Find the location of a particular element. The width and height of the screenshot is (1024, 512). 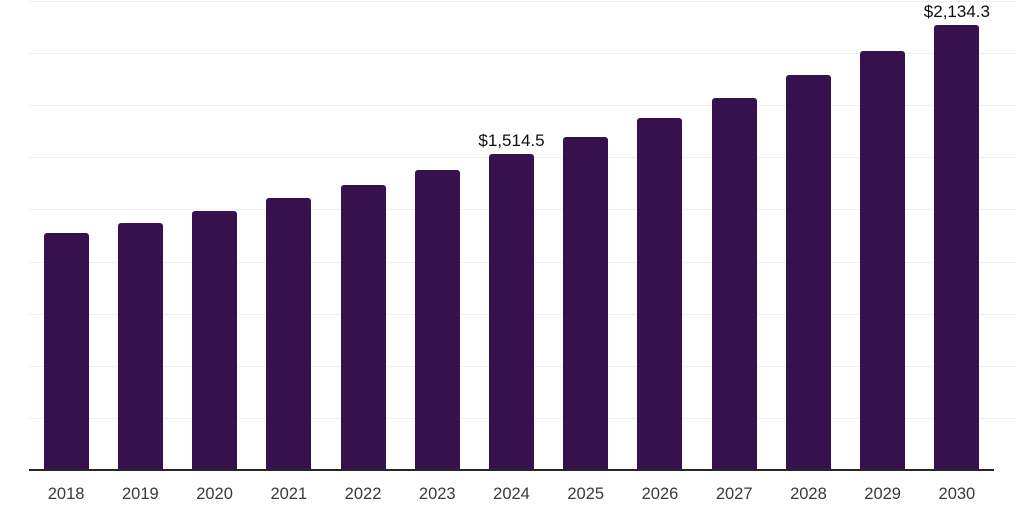

x-tick-label-2024: 2024 is located at coordinates (511, 494).